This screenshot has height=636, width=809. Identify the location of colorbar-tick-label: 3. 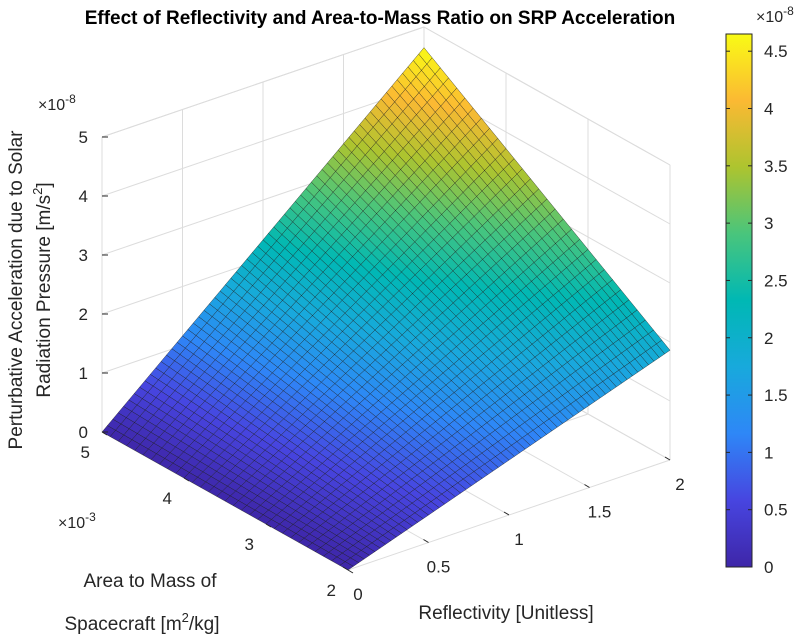
(768, 223).